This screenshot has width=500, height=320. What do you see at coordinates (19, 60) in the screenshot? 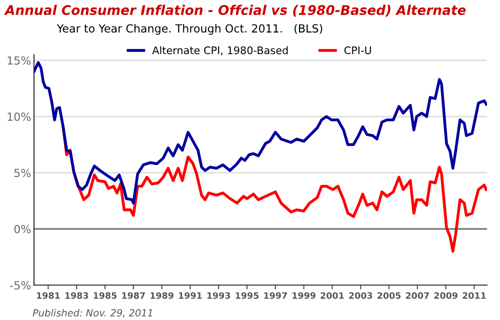
I see `y-tick-label: 15%` at bounding box center [19, 60].